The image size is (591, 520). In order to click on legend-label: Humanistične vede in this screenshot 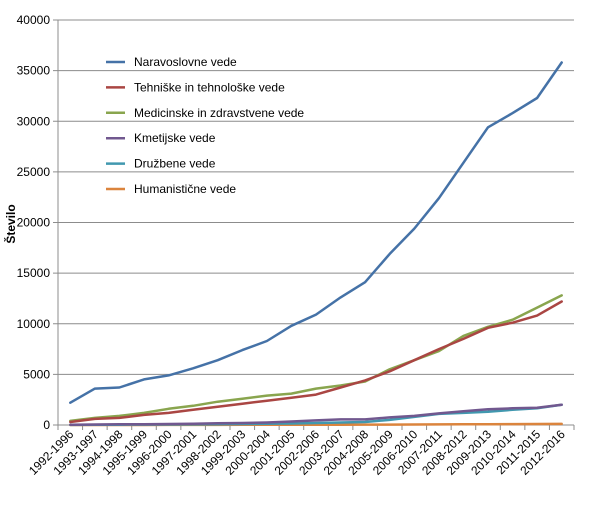, I will do `click(185, 189)`.